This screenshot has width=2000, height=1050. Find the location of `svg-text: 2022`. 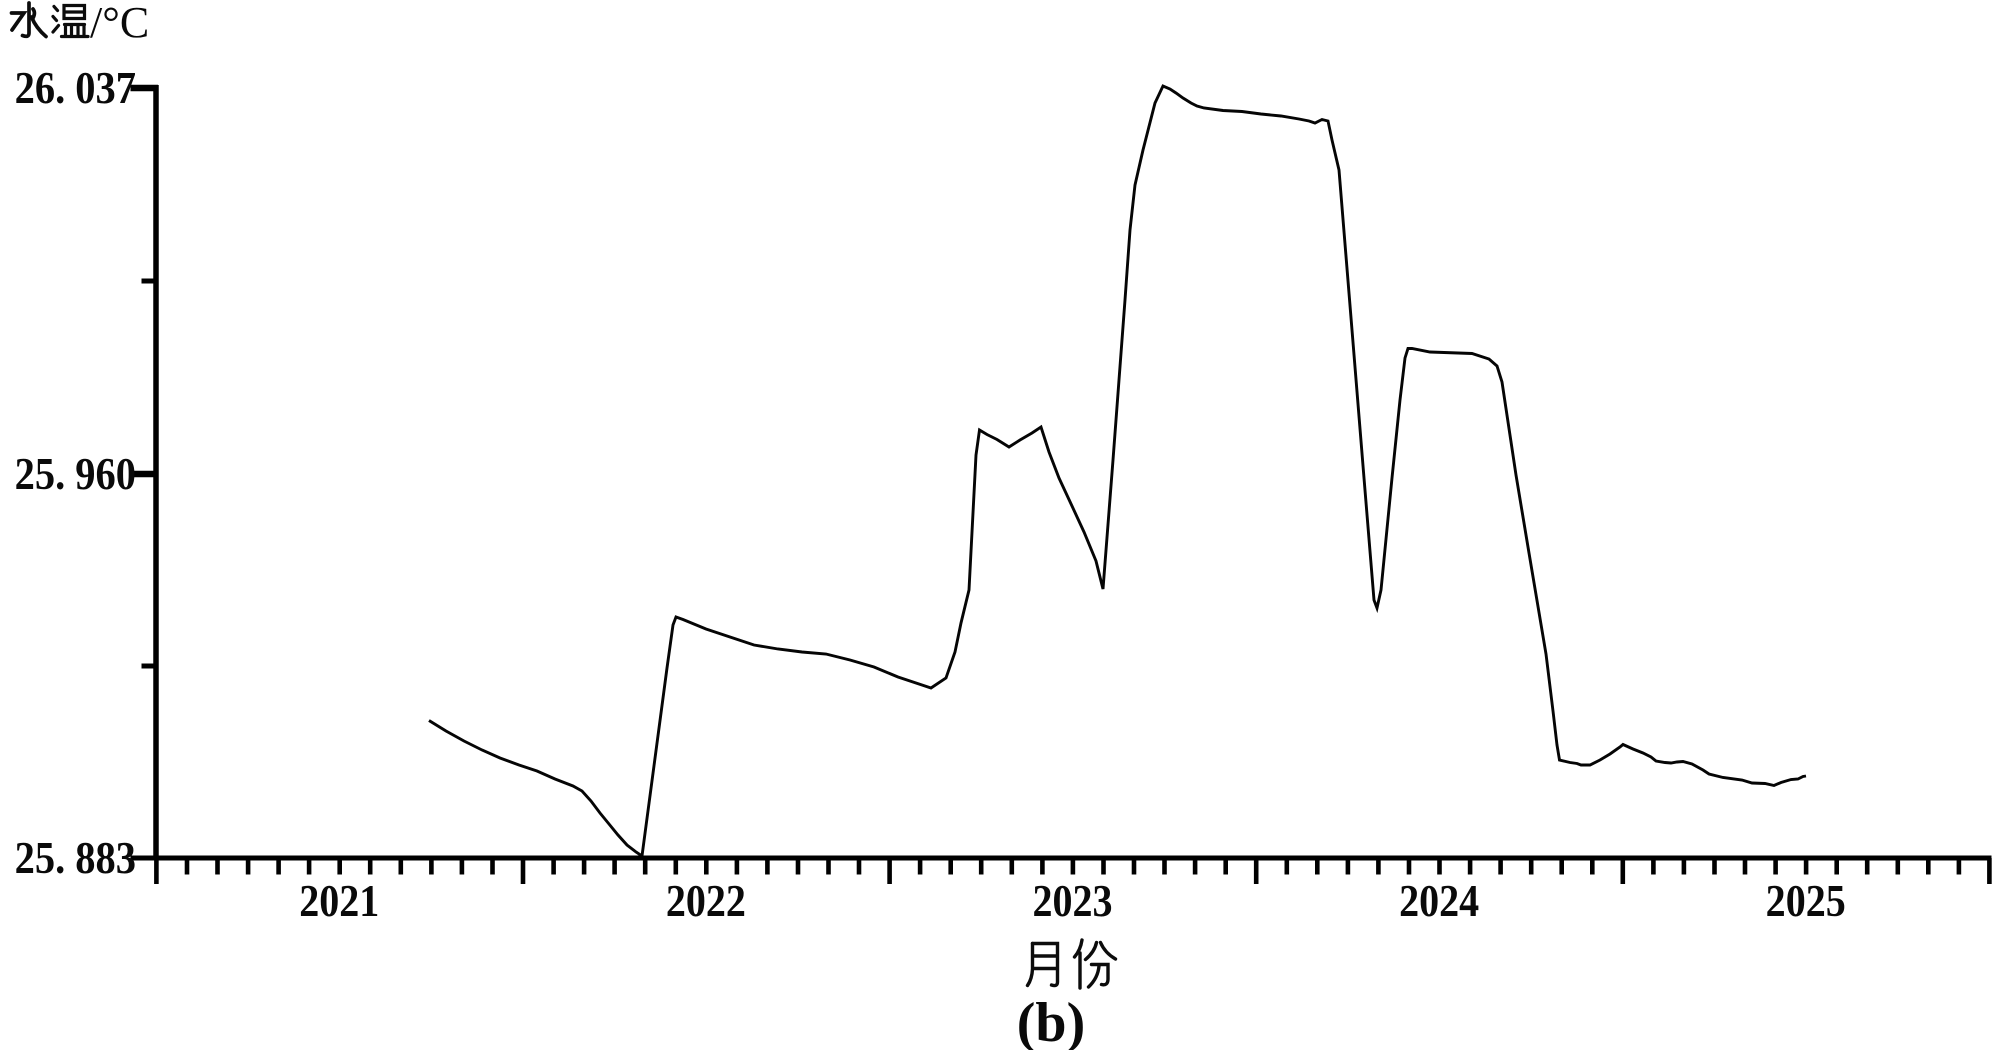

svg-text: 2022 is located at coordinates (706, 902).